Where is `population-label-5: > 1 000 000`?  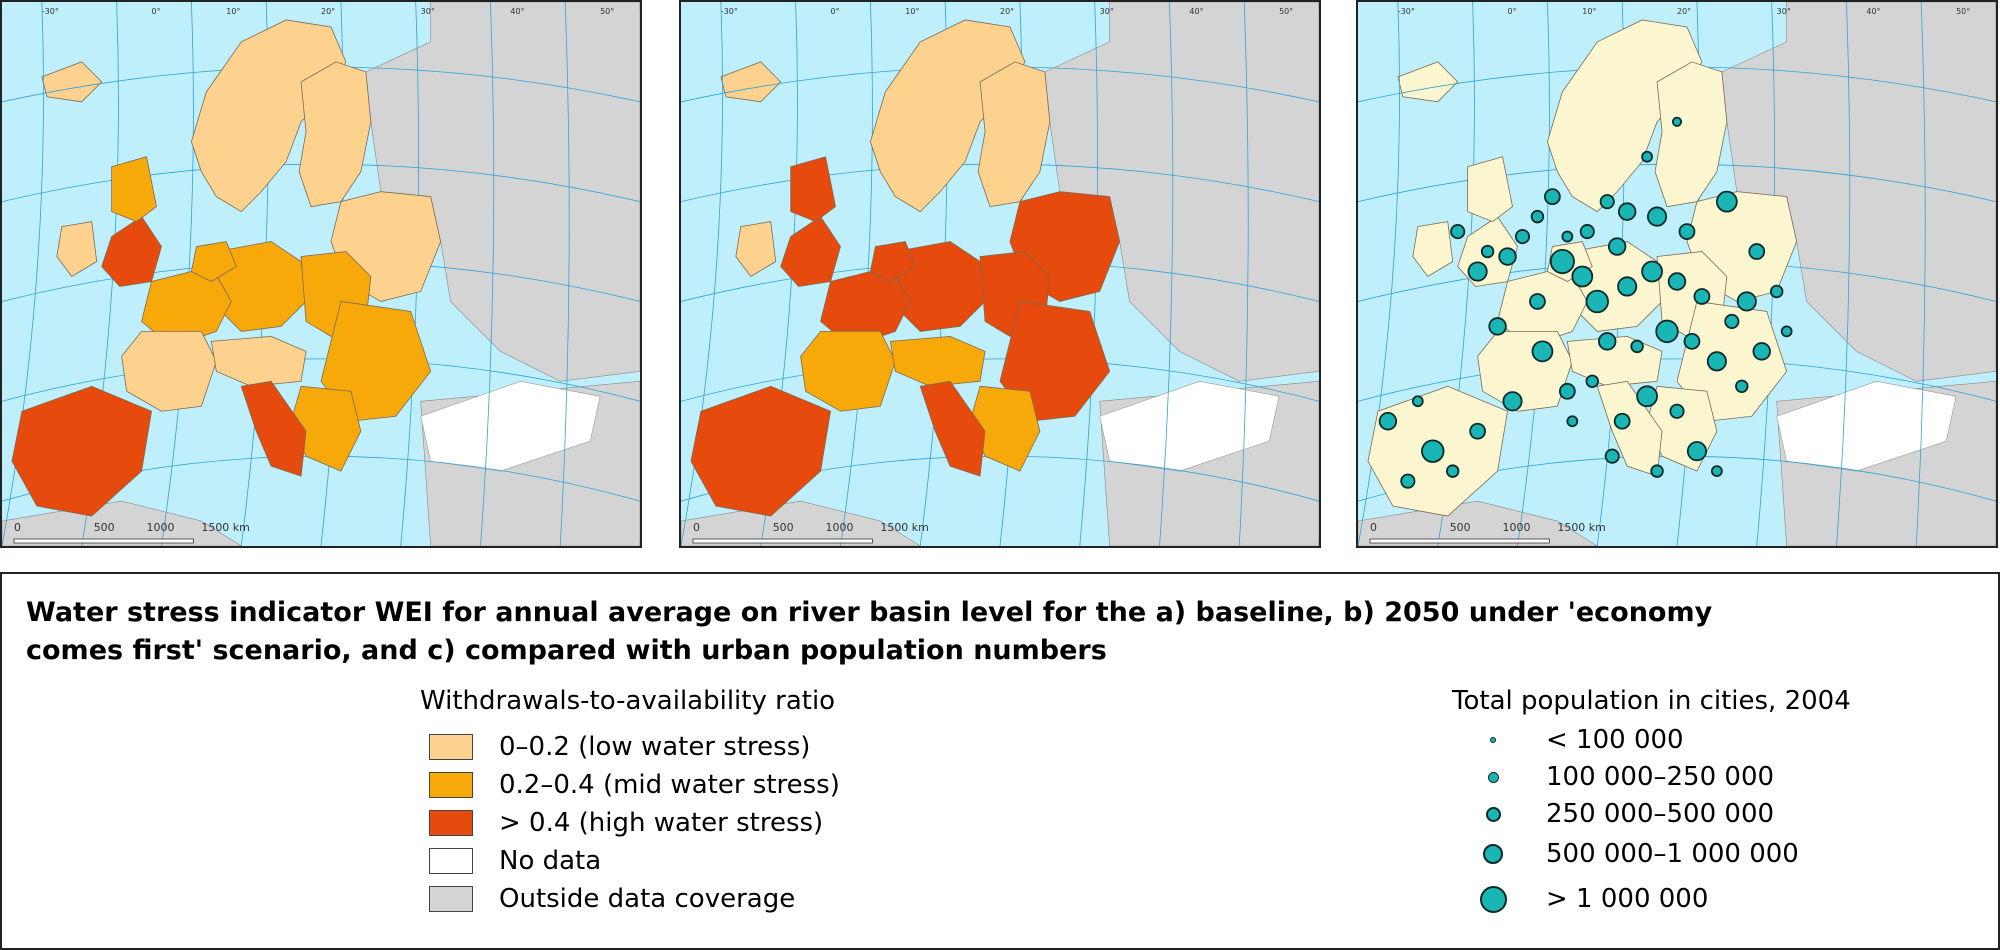
population-label-5: > 1 000 000 is located at coordinates (1627, 899).